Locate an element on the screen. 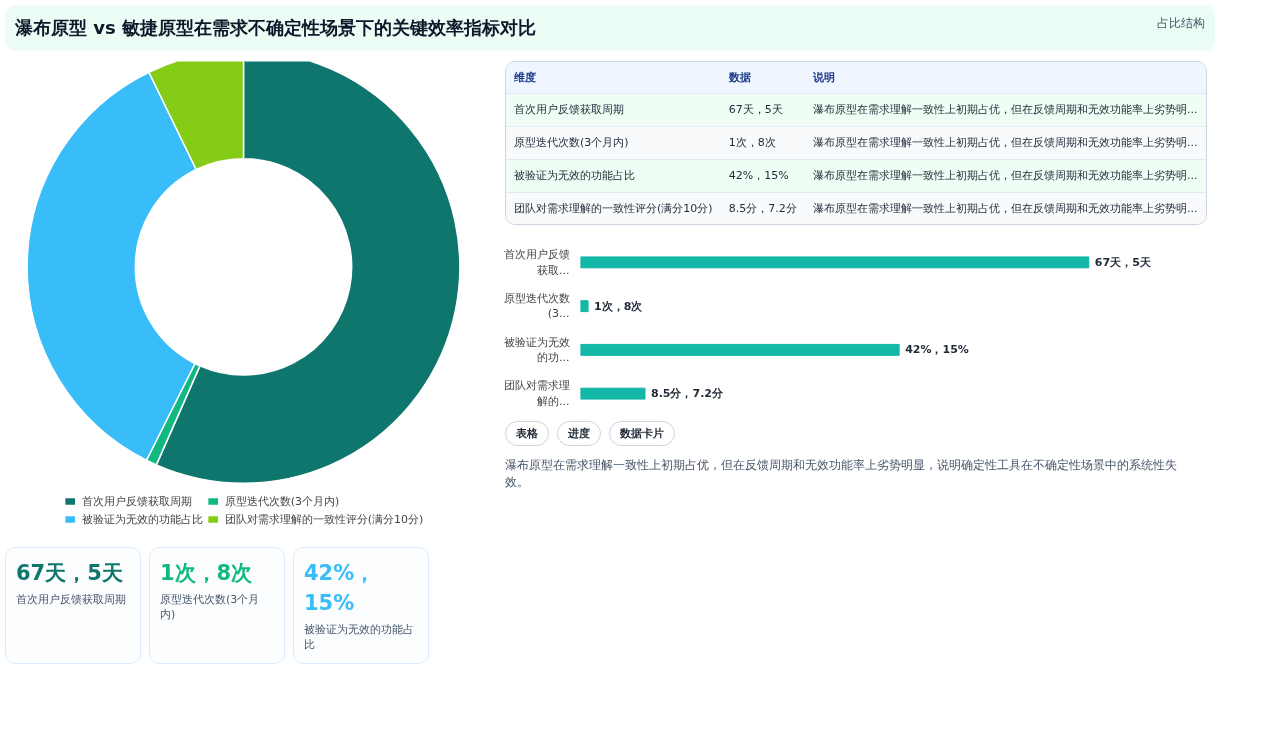  data-label: 8.5分，7.2分 is located at coordinates (687, 394).